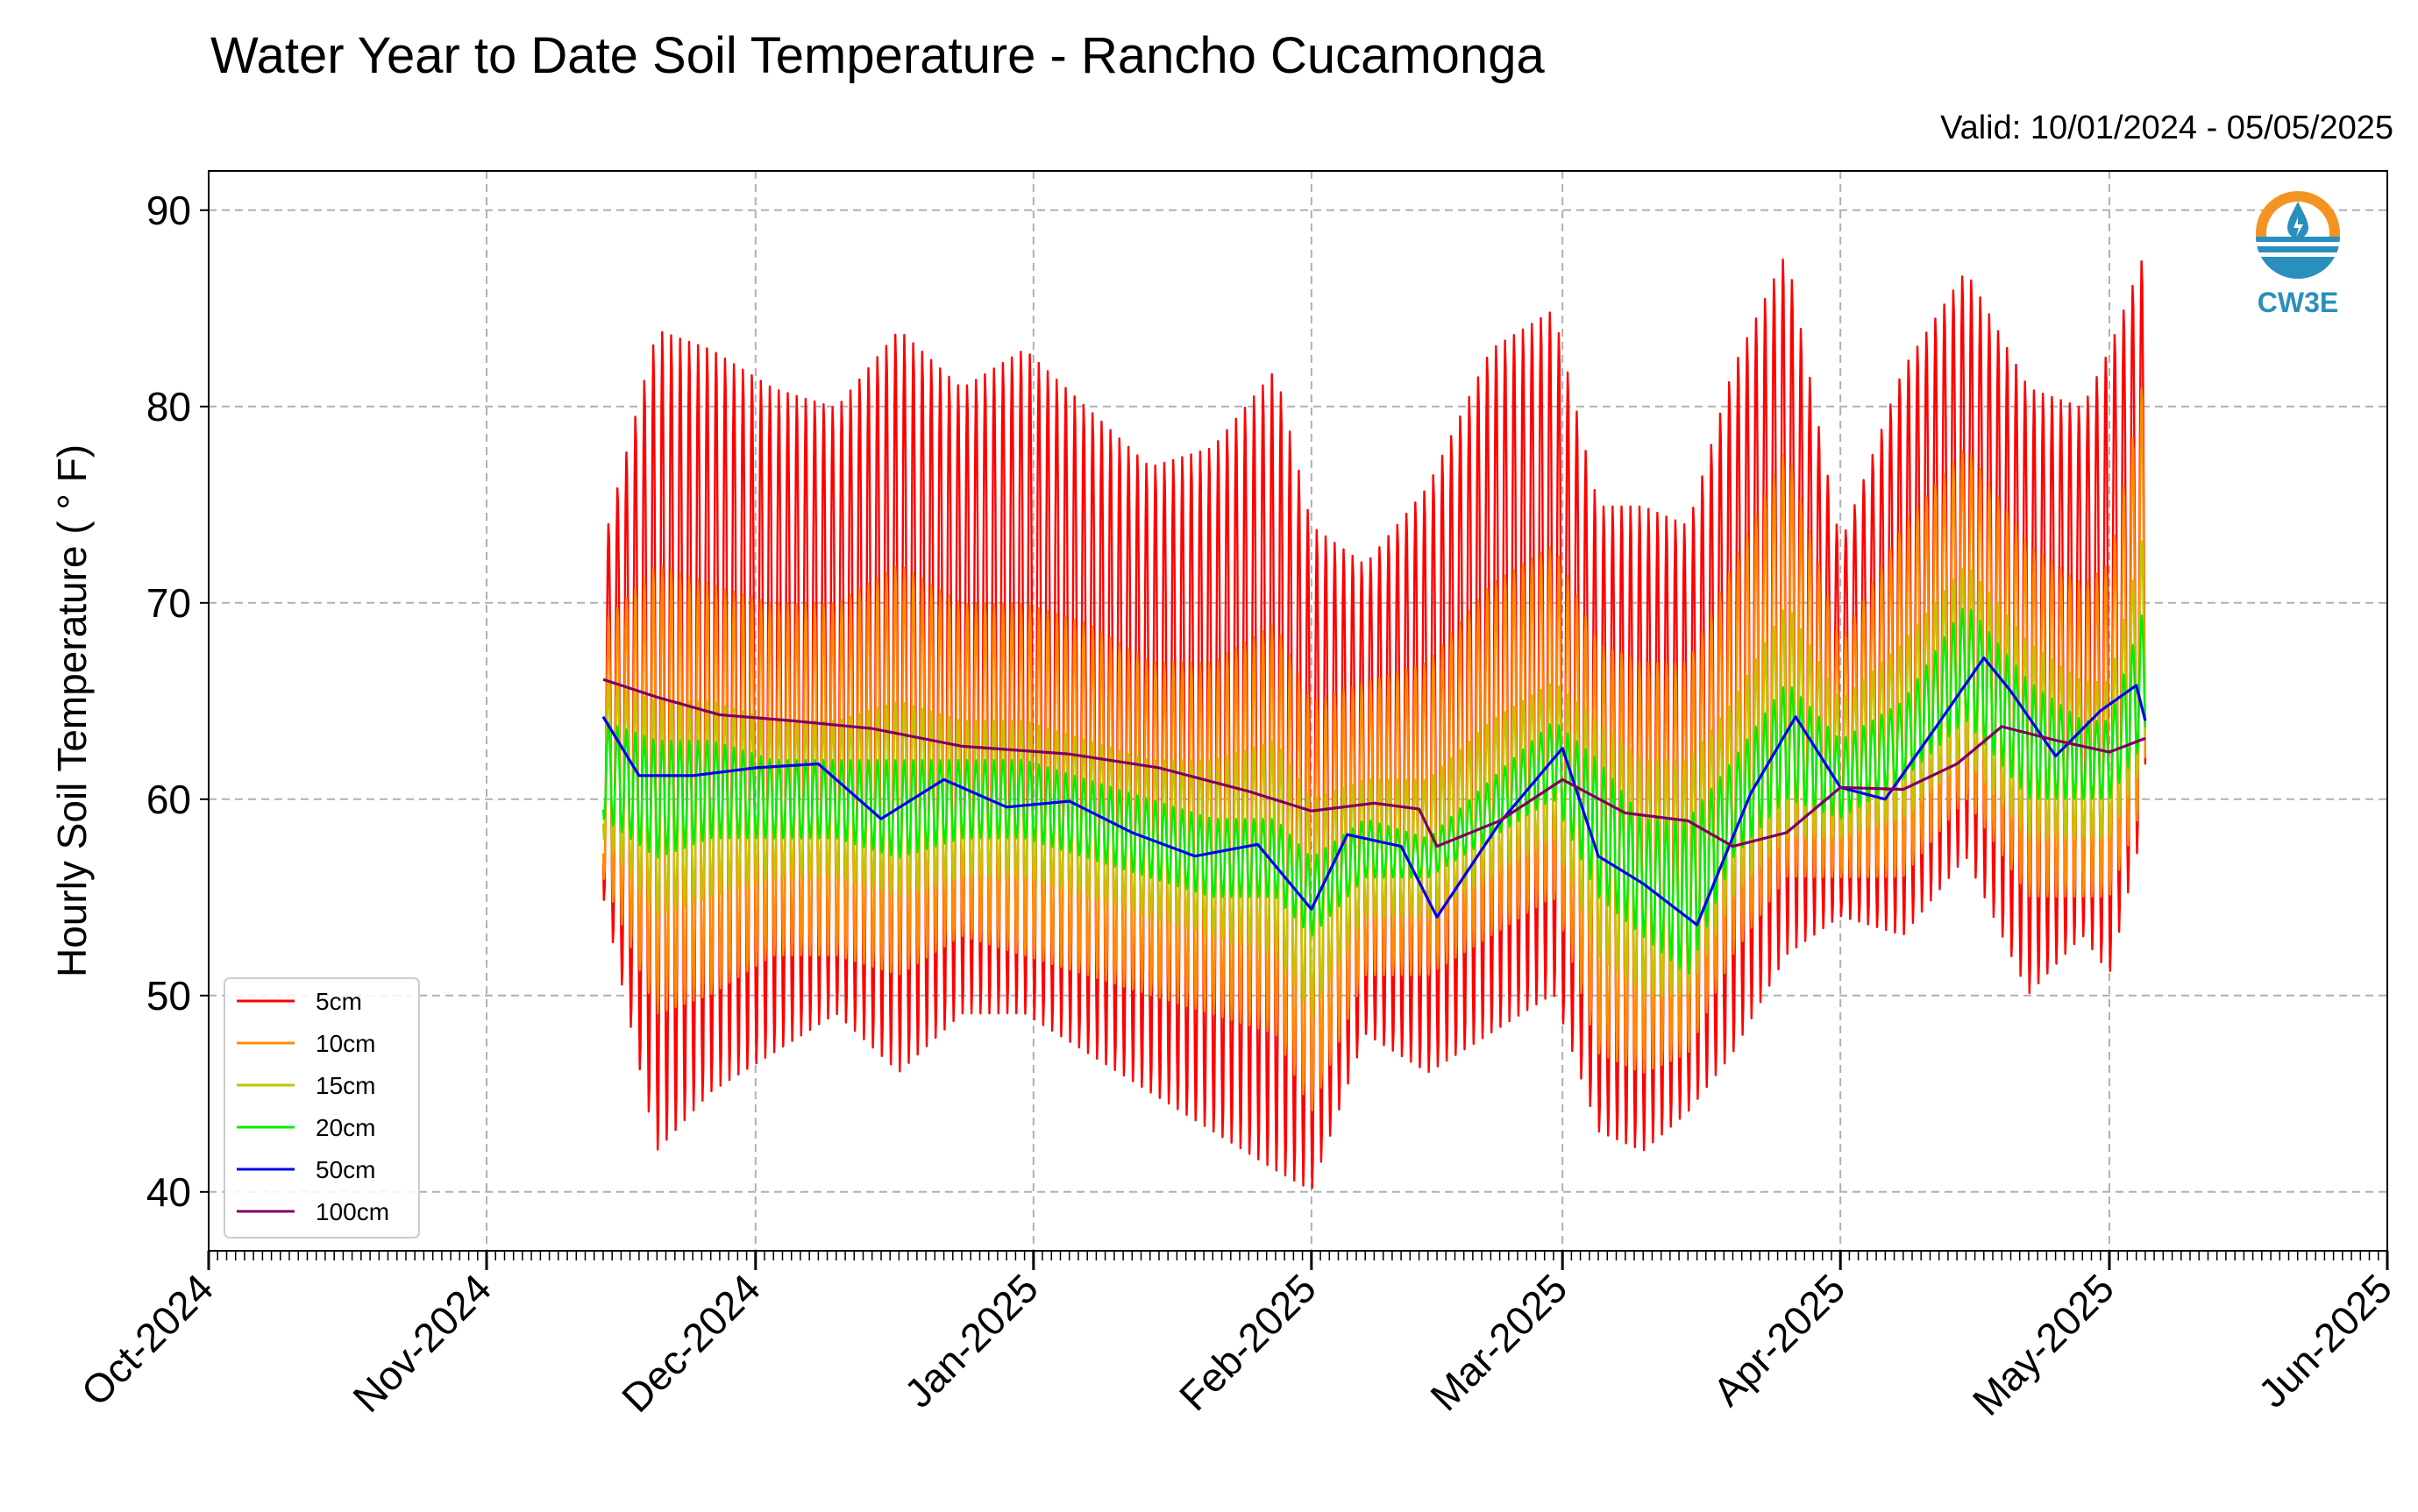 The width and height of the screenshot is (2418, 1512). I want to click on legend-label: 15cm, so click(345, 1085).